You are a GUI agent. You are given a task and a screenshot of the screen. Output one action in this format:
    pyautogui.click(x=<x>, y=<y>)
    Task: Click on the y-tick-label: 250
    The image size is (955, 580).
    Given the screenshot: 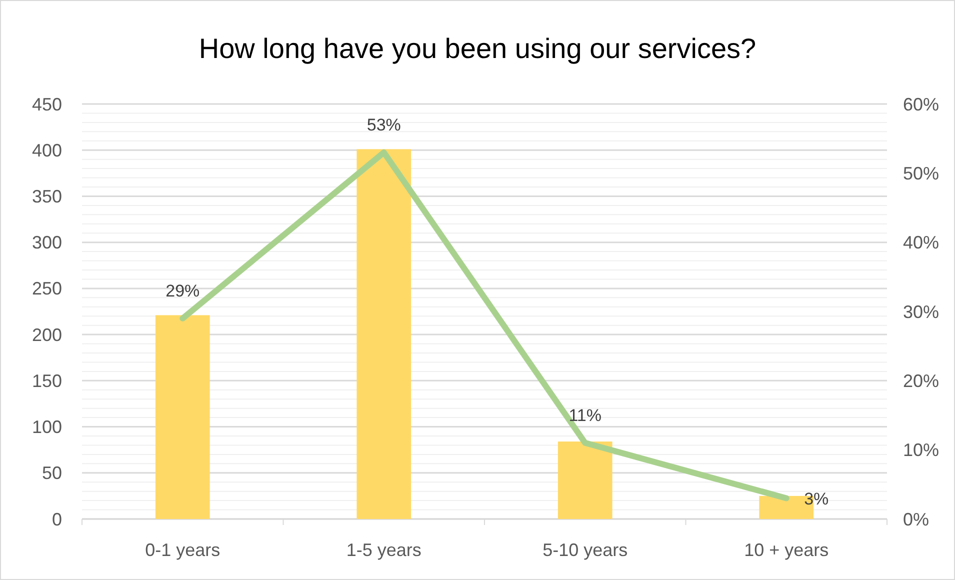 What is the action you would take?
    pyautogui.click(x=47, y=288)
    